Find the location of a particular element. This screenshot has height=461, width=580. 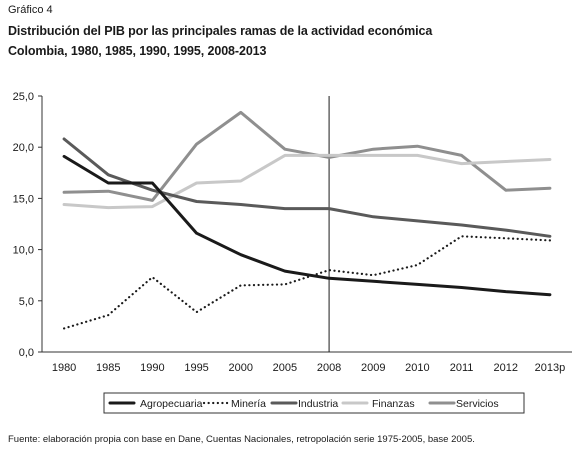

chart-kicker: Gráfico 4 is located at coordinates (30, 10).